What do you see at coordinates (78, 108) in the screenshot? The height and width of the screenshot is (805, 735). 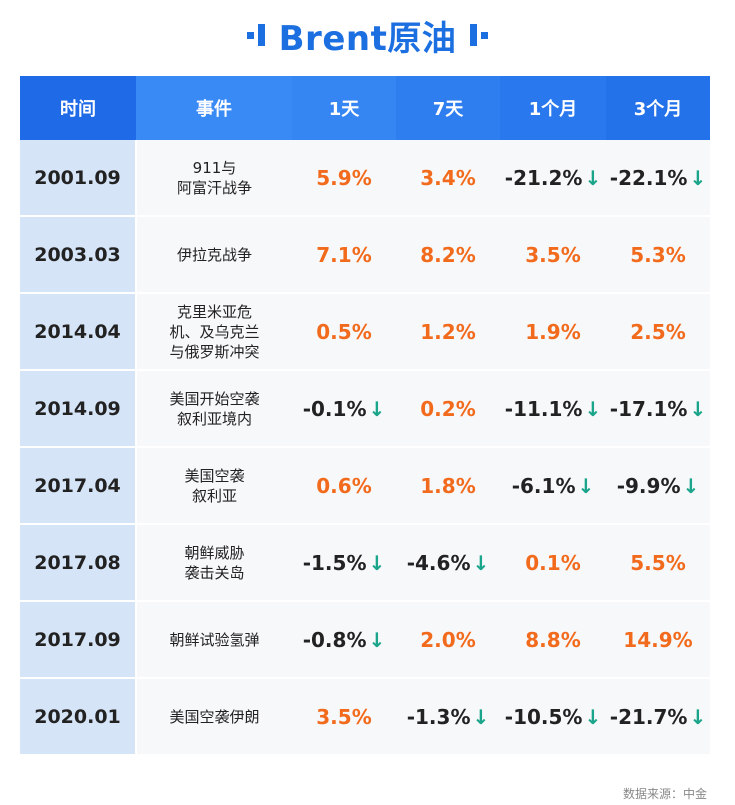 I see `header-time: 时间` at bounding box center [78, 108].